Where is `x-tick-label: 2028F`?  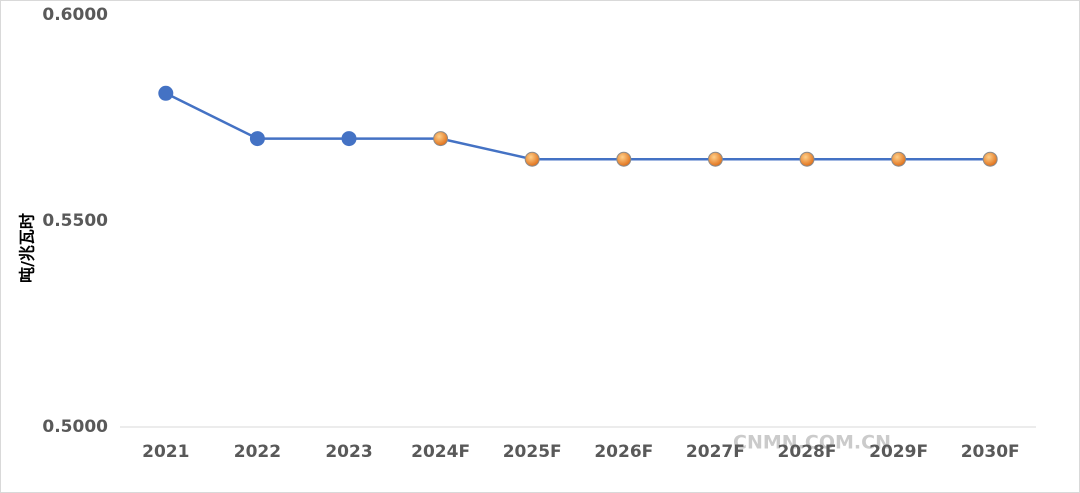
x-tick-label: 2028F is located at coordinates (807, 452).